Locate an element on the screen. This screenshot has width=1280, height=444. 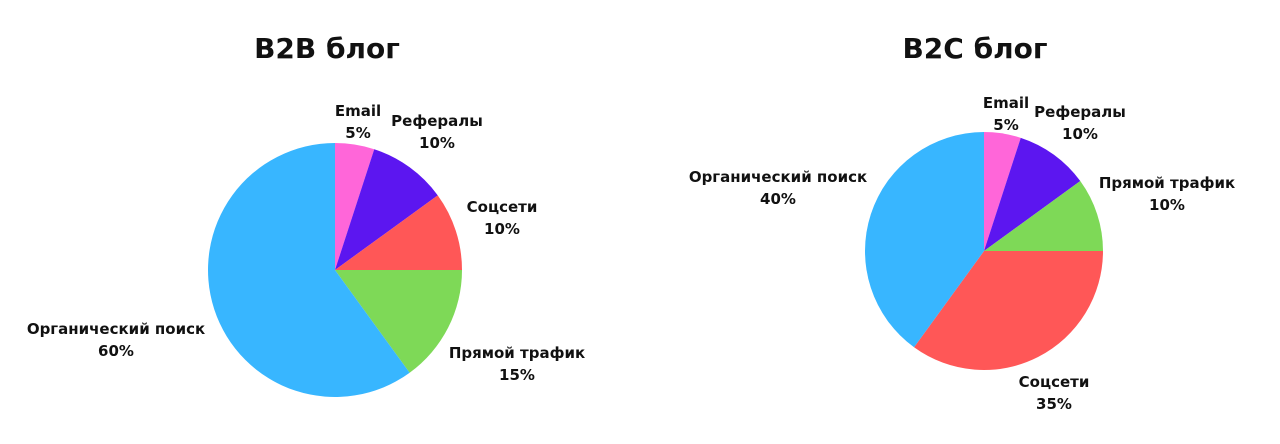
slice-value: 40% is located at coordinates (778, 199).